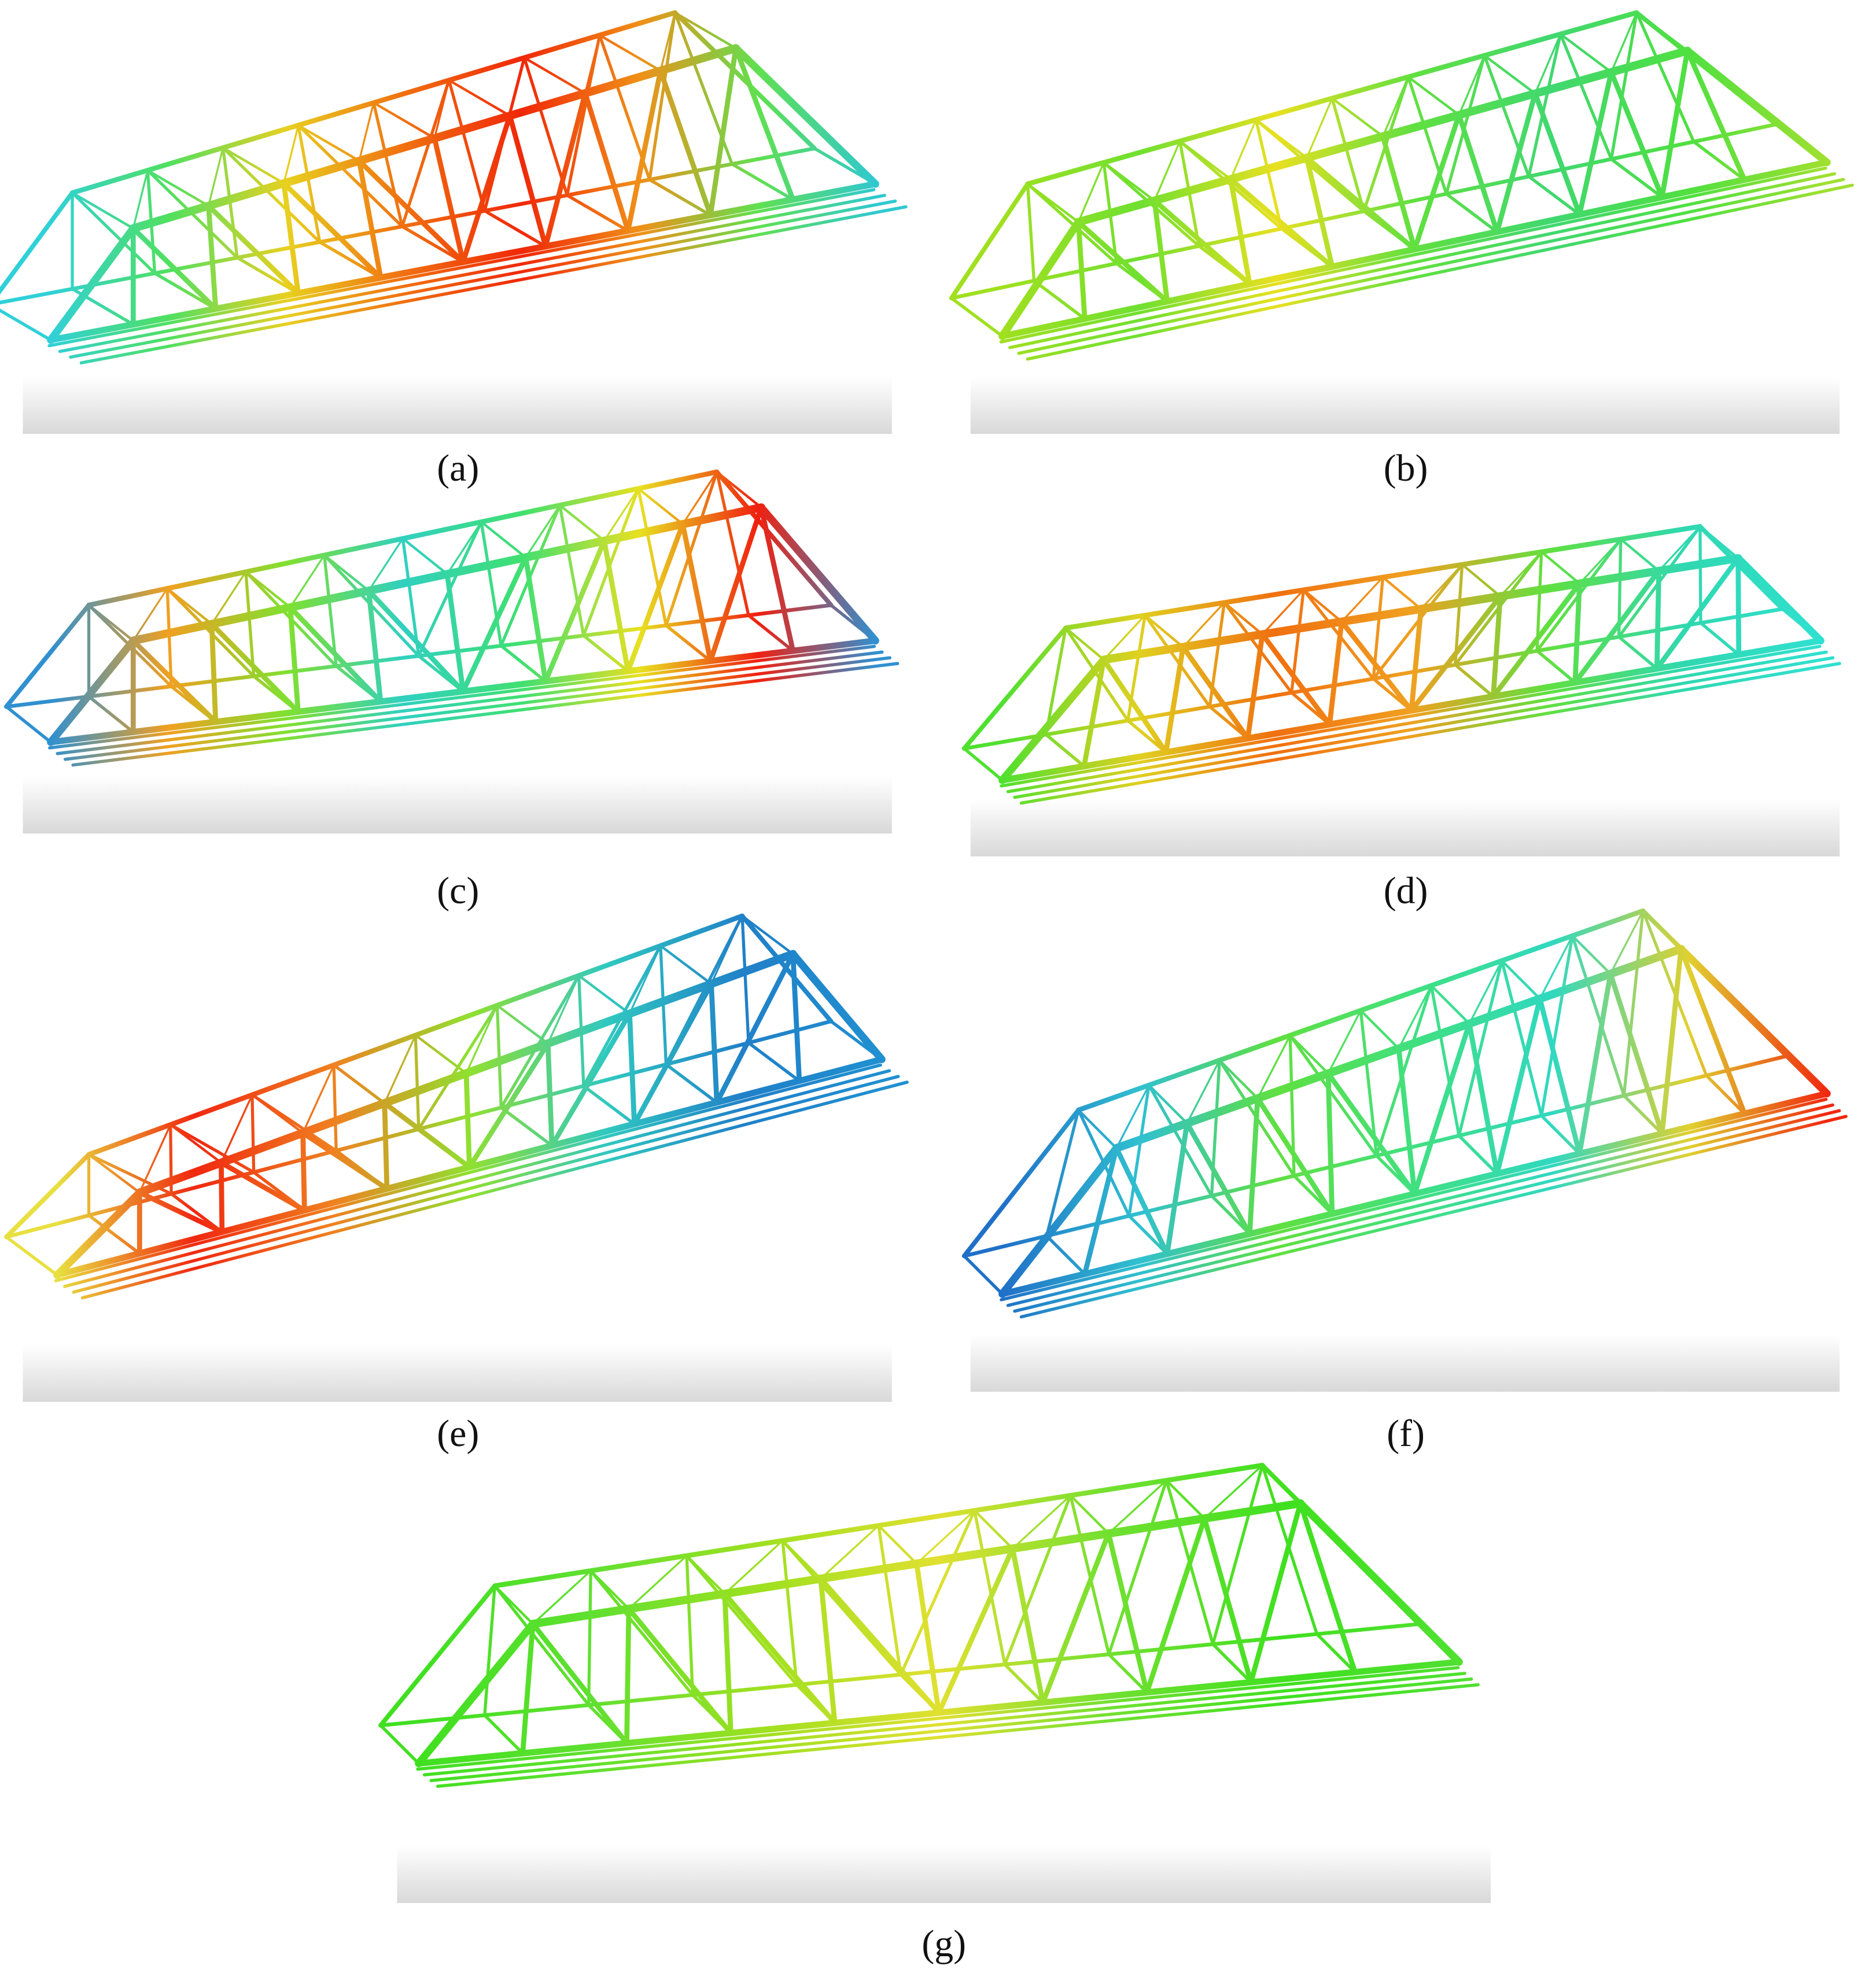  What do you see at coordinates (944, 1944) in the screenshot?
I see `panel-label: (g)` at bounding box center [944, 1944].